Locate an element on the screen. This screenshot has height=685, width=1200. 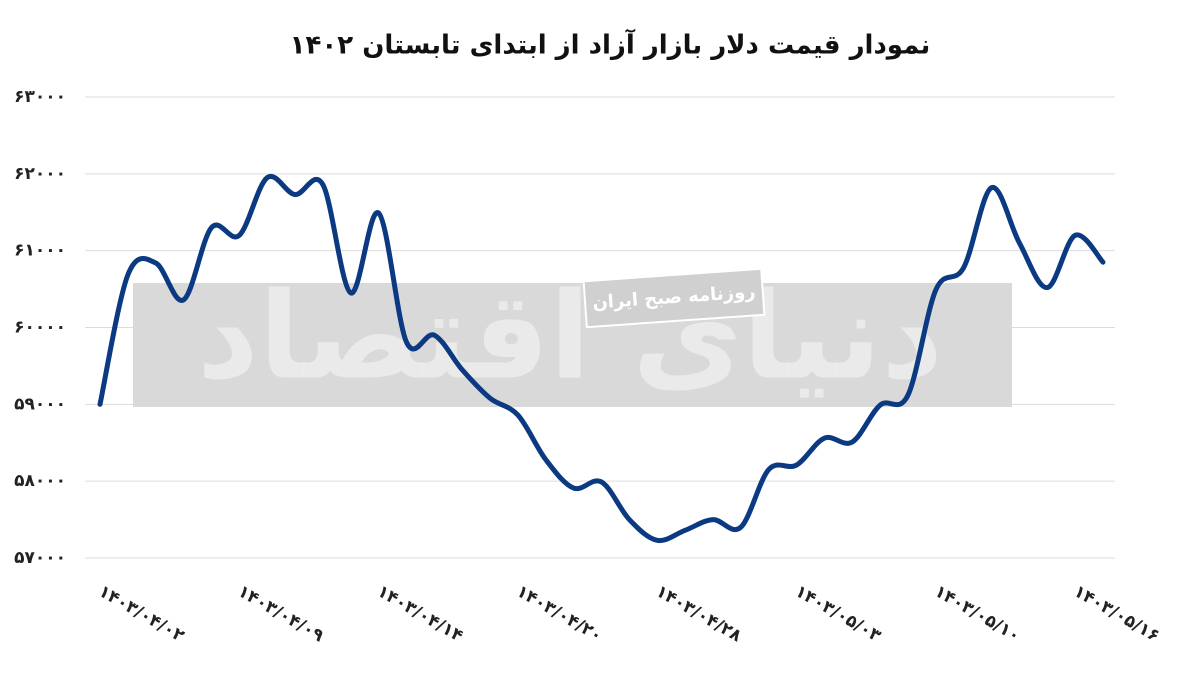
x-tick-label: ۱۴۰۳/۰۴/۰۲ is located at coordinates (141, 613).